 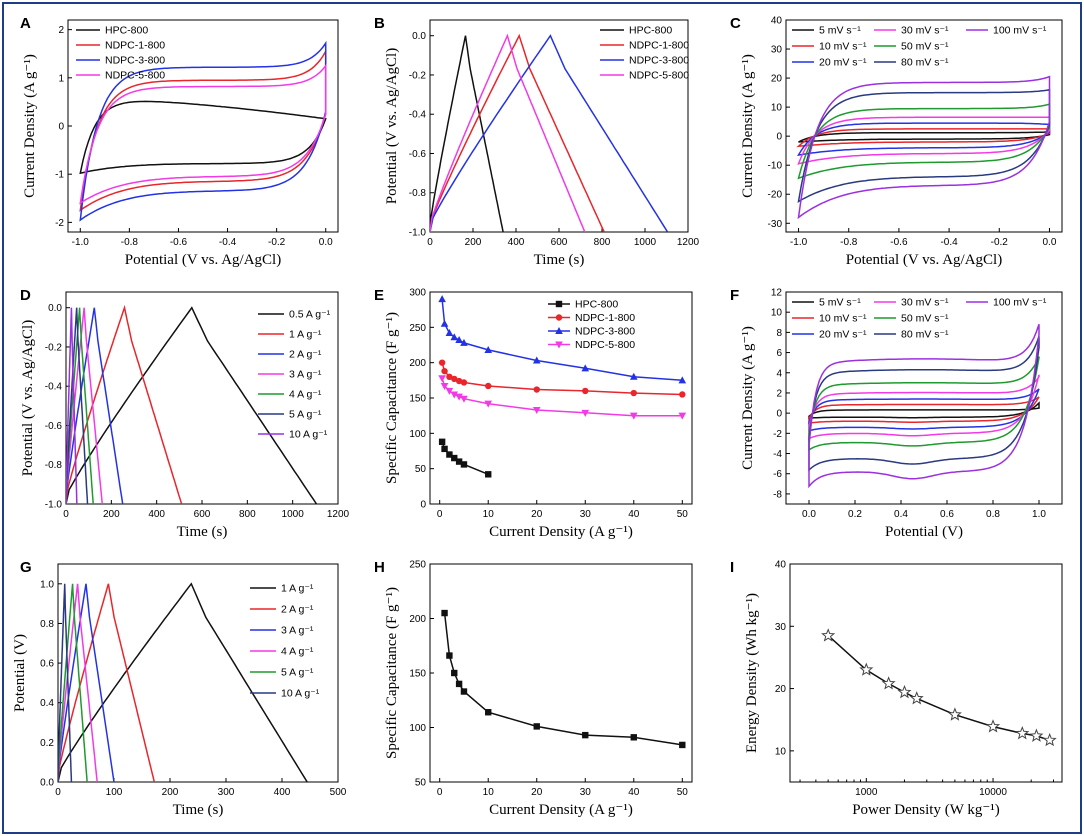 What do you see at coordinates (418, 193) in the screenshot?
I see `y-tick-label: -0.8` at bounding box center [418, 193].